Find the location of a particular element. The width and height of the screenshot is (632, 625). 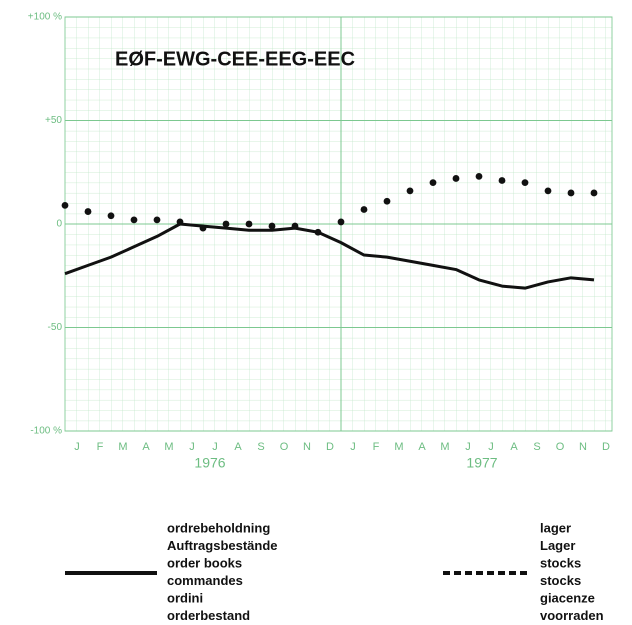

legend-label: ordrebeholdning is located at coordinates (218, 527).